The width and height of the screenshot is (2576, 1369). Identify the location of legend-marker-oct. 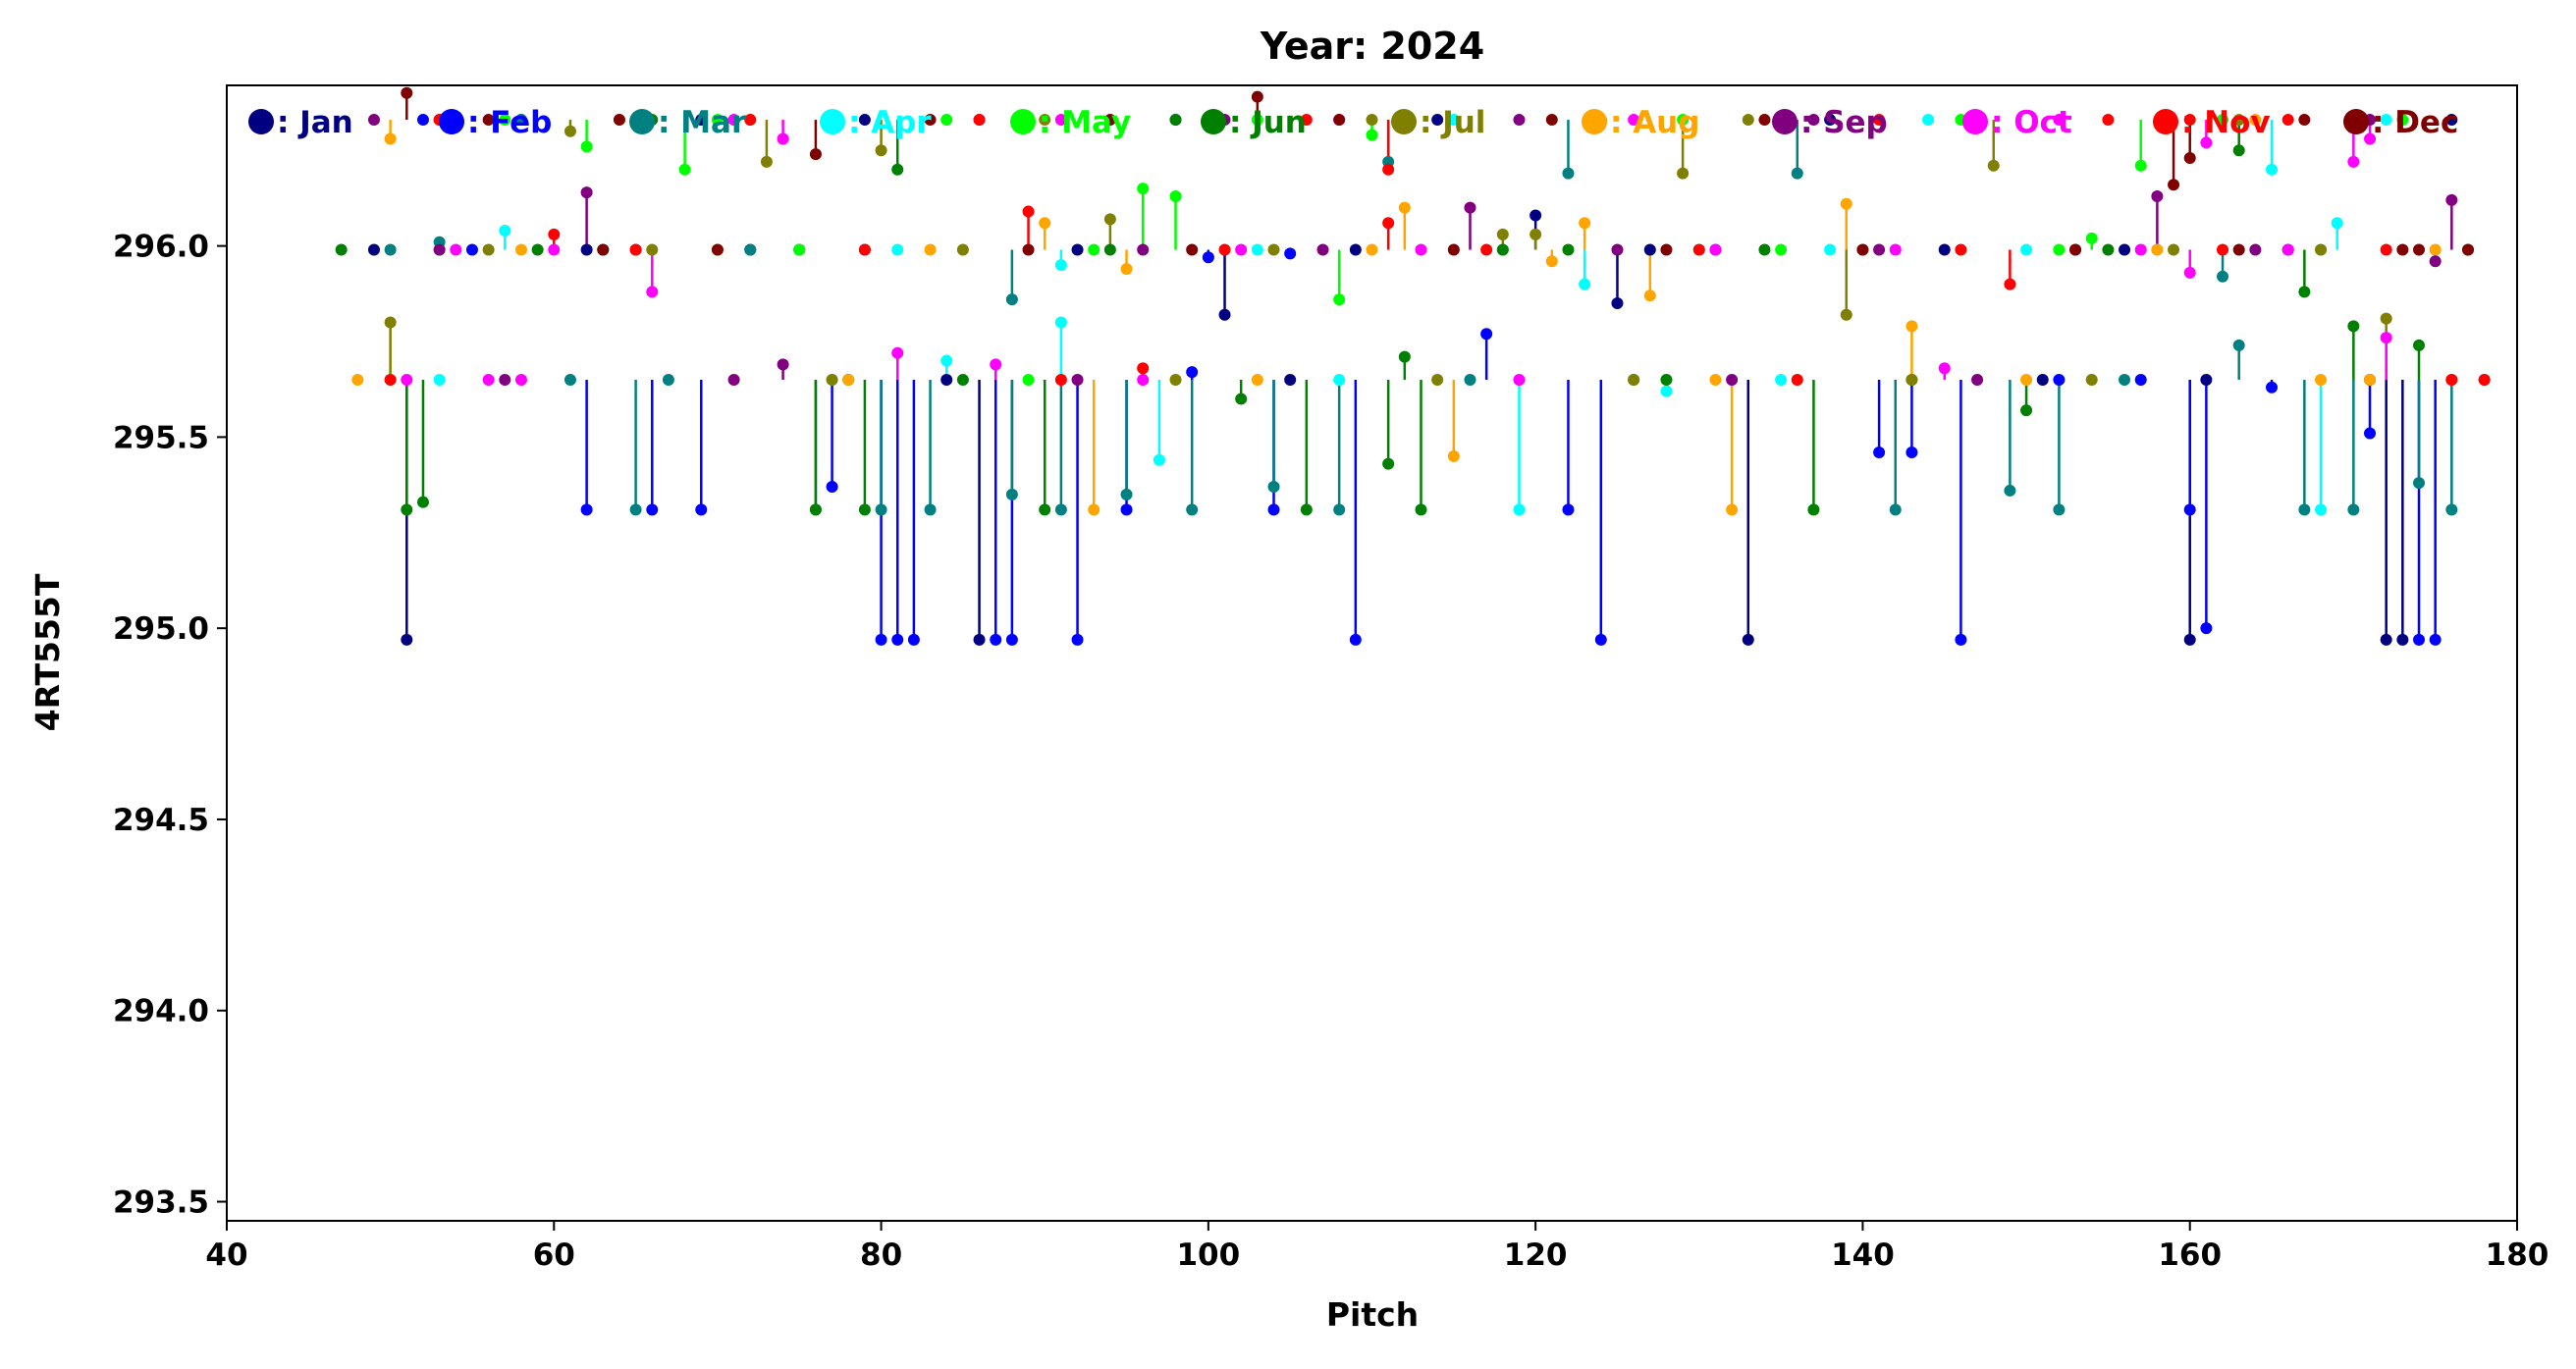
(1975, 121).